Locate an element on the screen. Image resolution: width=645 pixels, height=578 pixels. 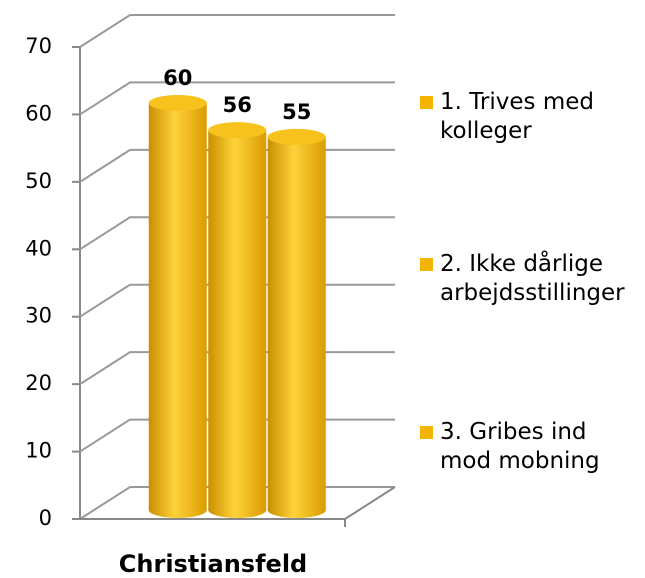
legend-label: 3. Gribes ind mod mobning is located at coordinates (520, 446).